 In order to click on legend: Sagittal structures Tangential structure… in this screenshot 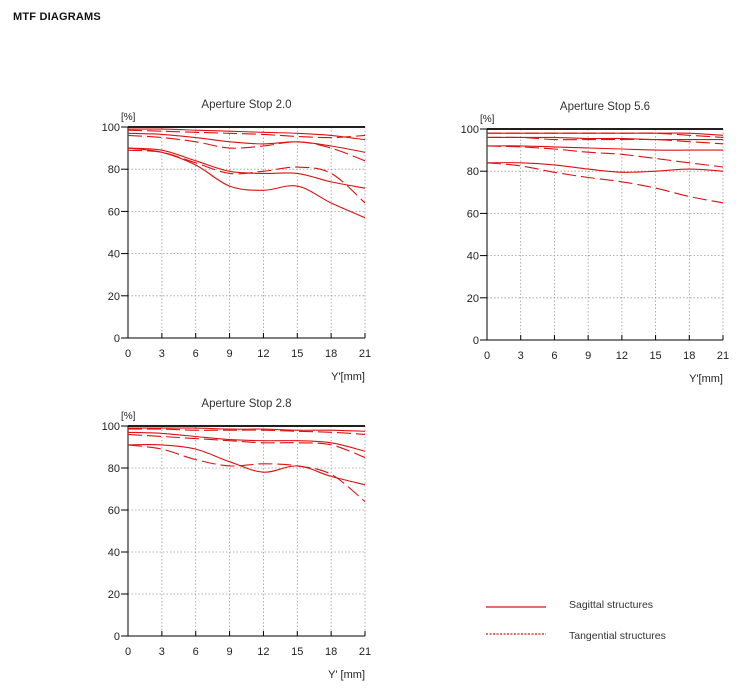, I will do `click(576, 620)`.